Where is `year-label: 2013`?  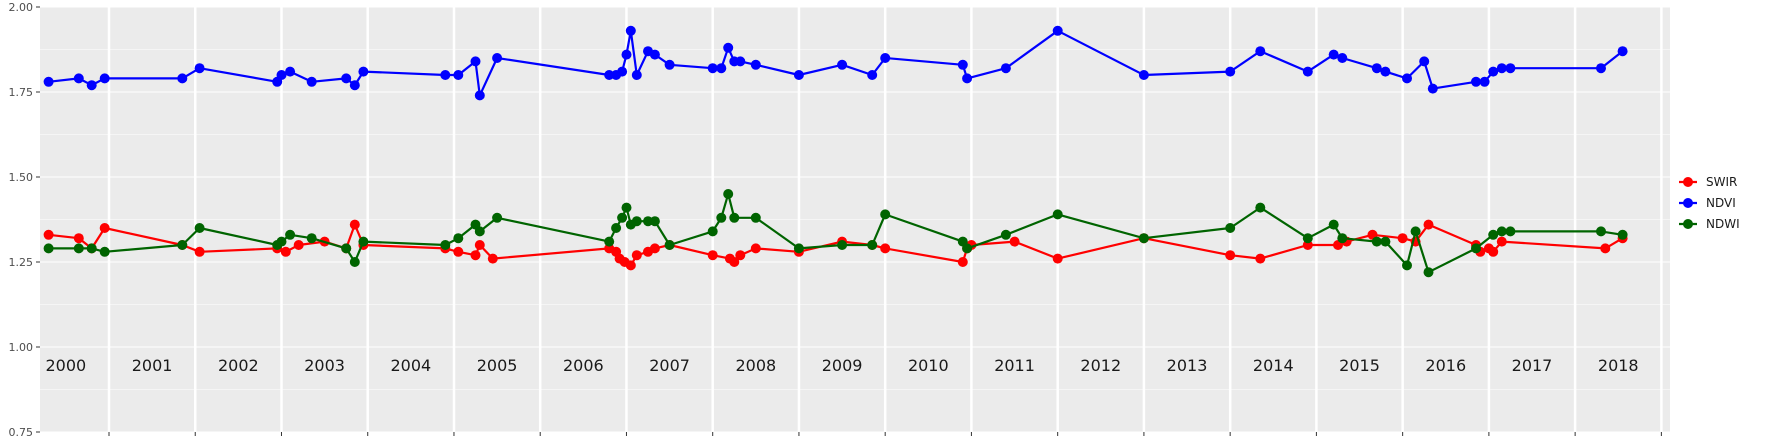 year-label: 2013 is located at coordinates (1187, 365).